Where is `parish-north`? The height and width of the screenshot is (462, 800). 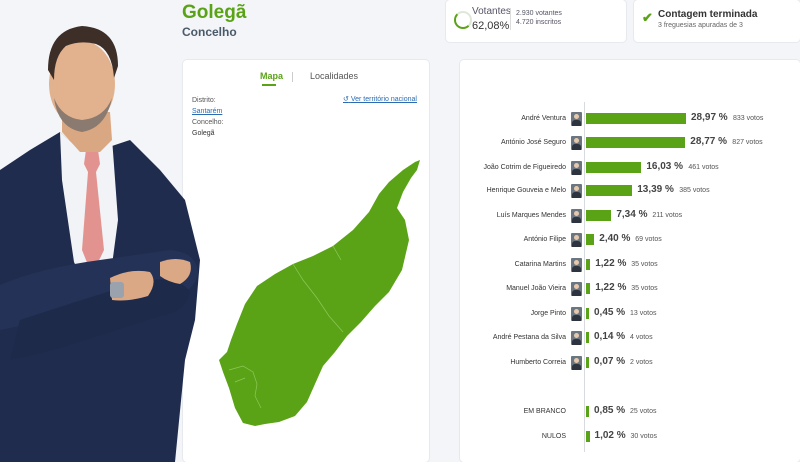 parish-north is located at coordinates (319, 293).